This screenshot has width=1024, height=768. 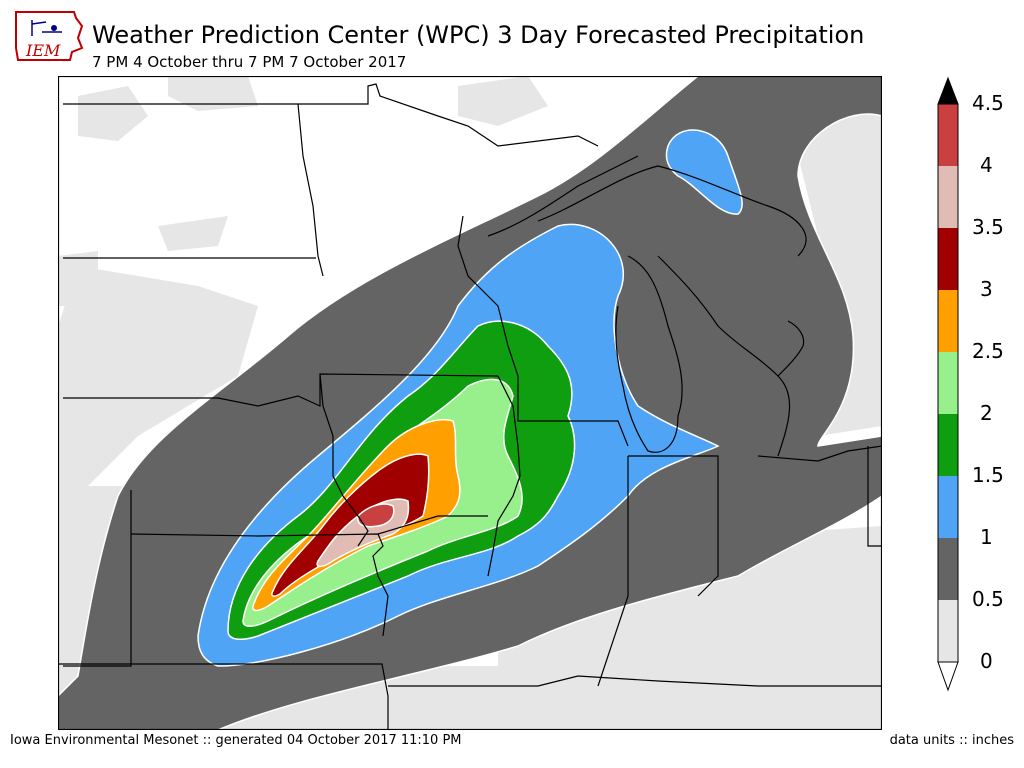 What do you see at coordinates (988, 103) in the screenshot?
I see `colorbar-label-4-5: 4.5` at bounding box center [988, 103].